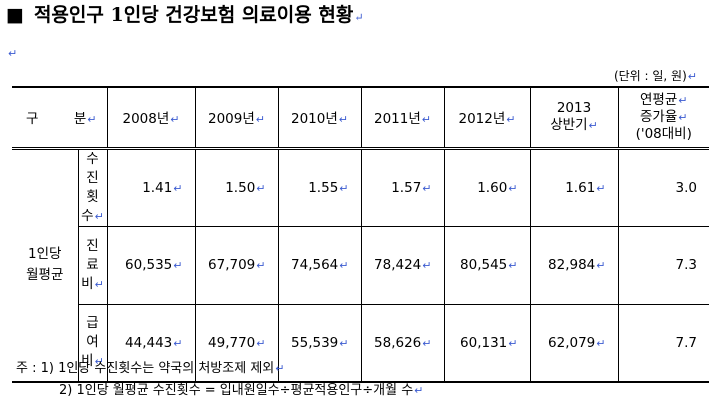  What do you see at coordinates (663, 118) in the screenshot?
I see `header-growth-rate: 연평균↵ 증가율↵ ('08대비)` at bounding box center [663, 118].